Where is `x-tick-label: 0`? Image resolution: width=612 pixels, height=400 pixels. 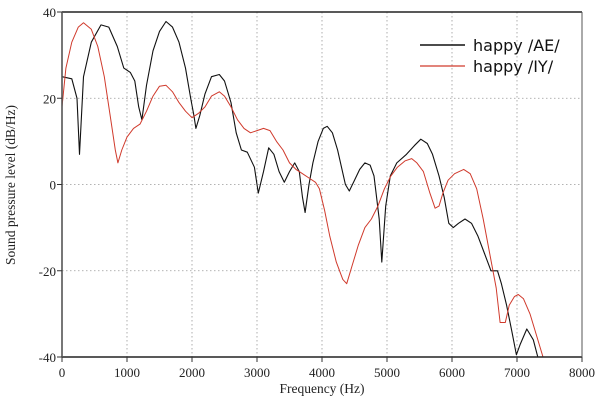
x-tick-label: 0 is located at coordinates (62, 372).